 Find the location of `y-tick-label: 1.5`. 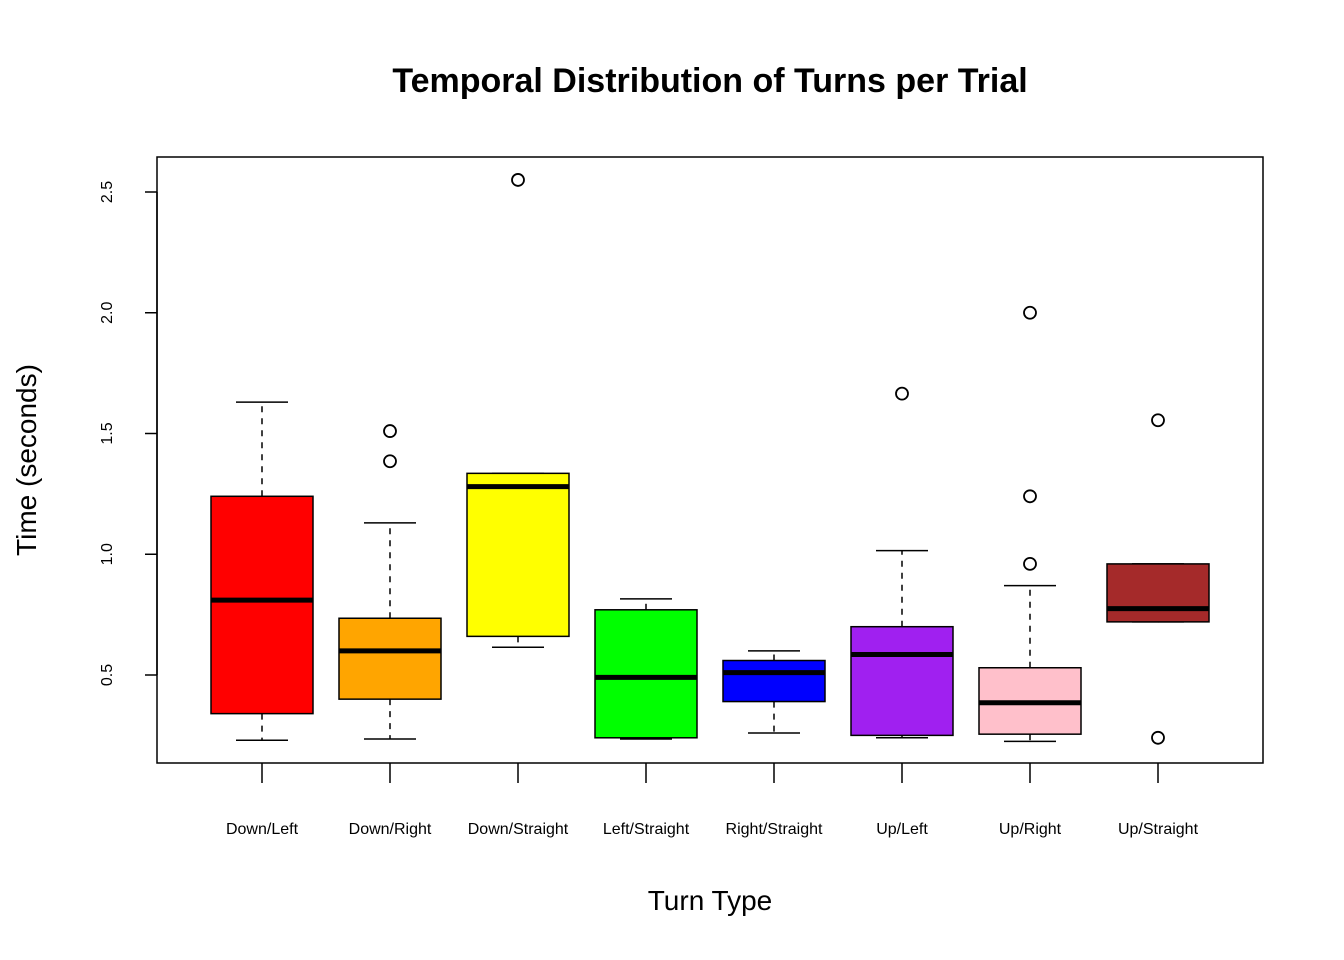

y-tick-label: 1.5 is located at coordinates (107, 433).